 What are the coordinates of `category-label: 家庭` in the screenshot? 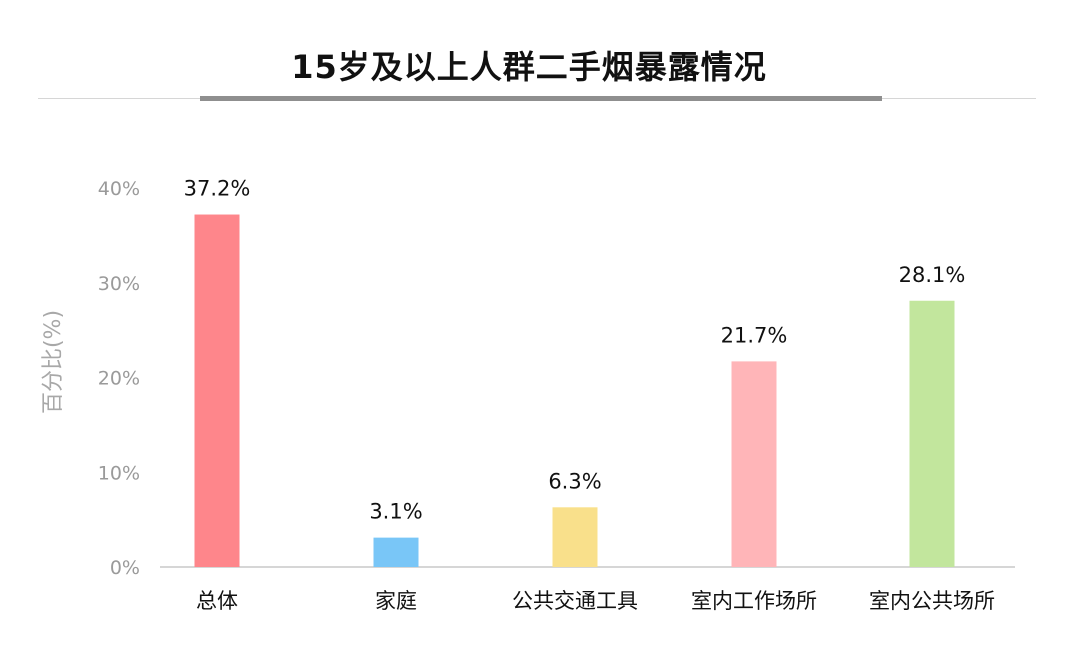 It's located at (396, 601).